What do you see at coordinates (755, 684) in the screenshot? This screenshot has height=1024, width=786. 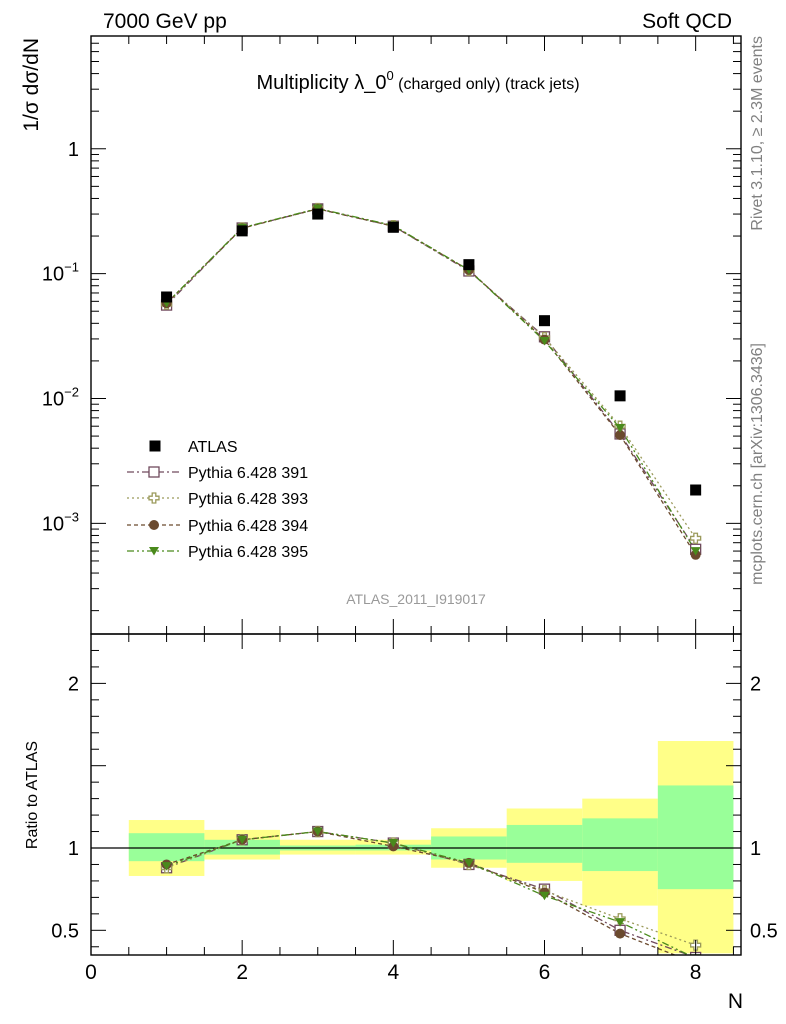 I see `ratio-tick-label-right: 2` at bounding box center [755, 684].